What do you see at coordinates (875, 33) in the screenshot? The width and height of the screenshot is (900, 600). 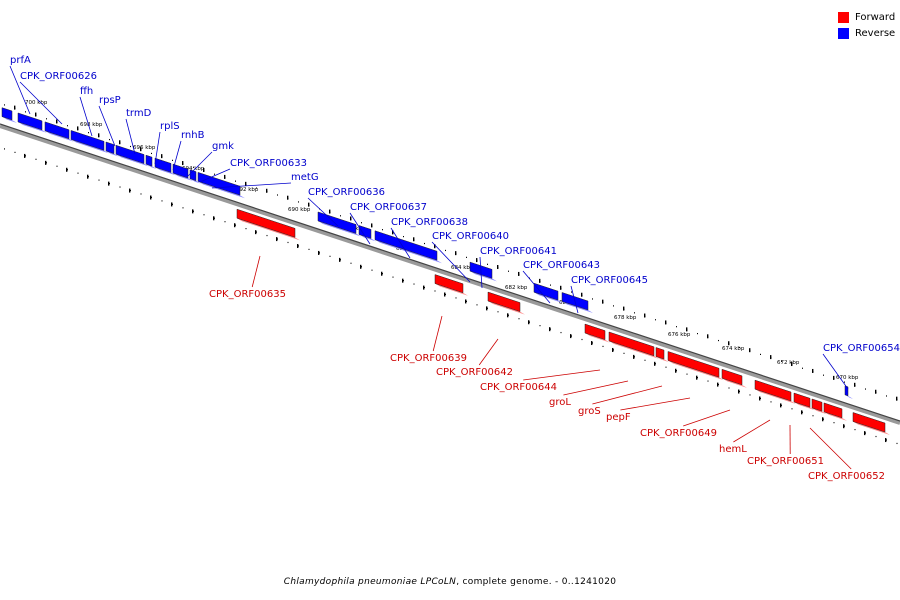 I see `legend-reverse-label: Reverse` at bounding box center [875, 33].